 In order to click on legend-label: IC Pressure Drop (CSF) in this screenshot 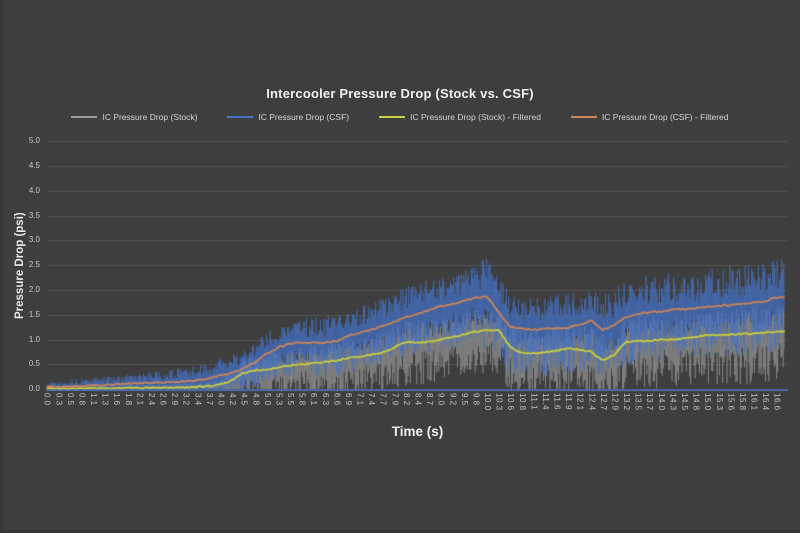, I will do `click(304, 117)`.